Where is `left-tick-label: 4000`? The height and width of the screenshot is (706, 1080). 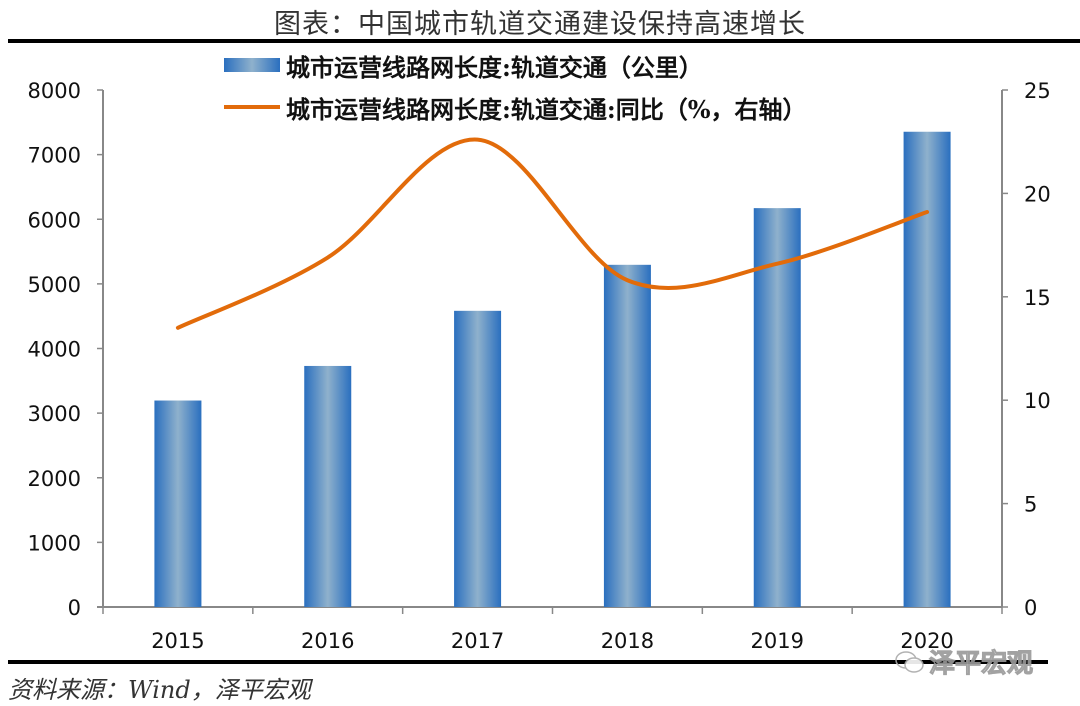 left-tick-label: 4000 is located at coordinates (54, 350).